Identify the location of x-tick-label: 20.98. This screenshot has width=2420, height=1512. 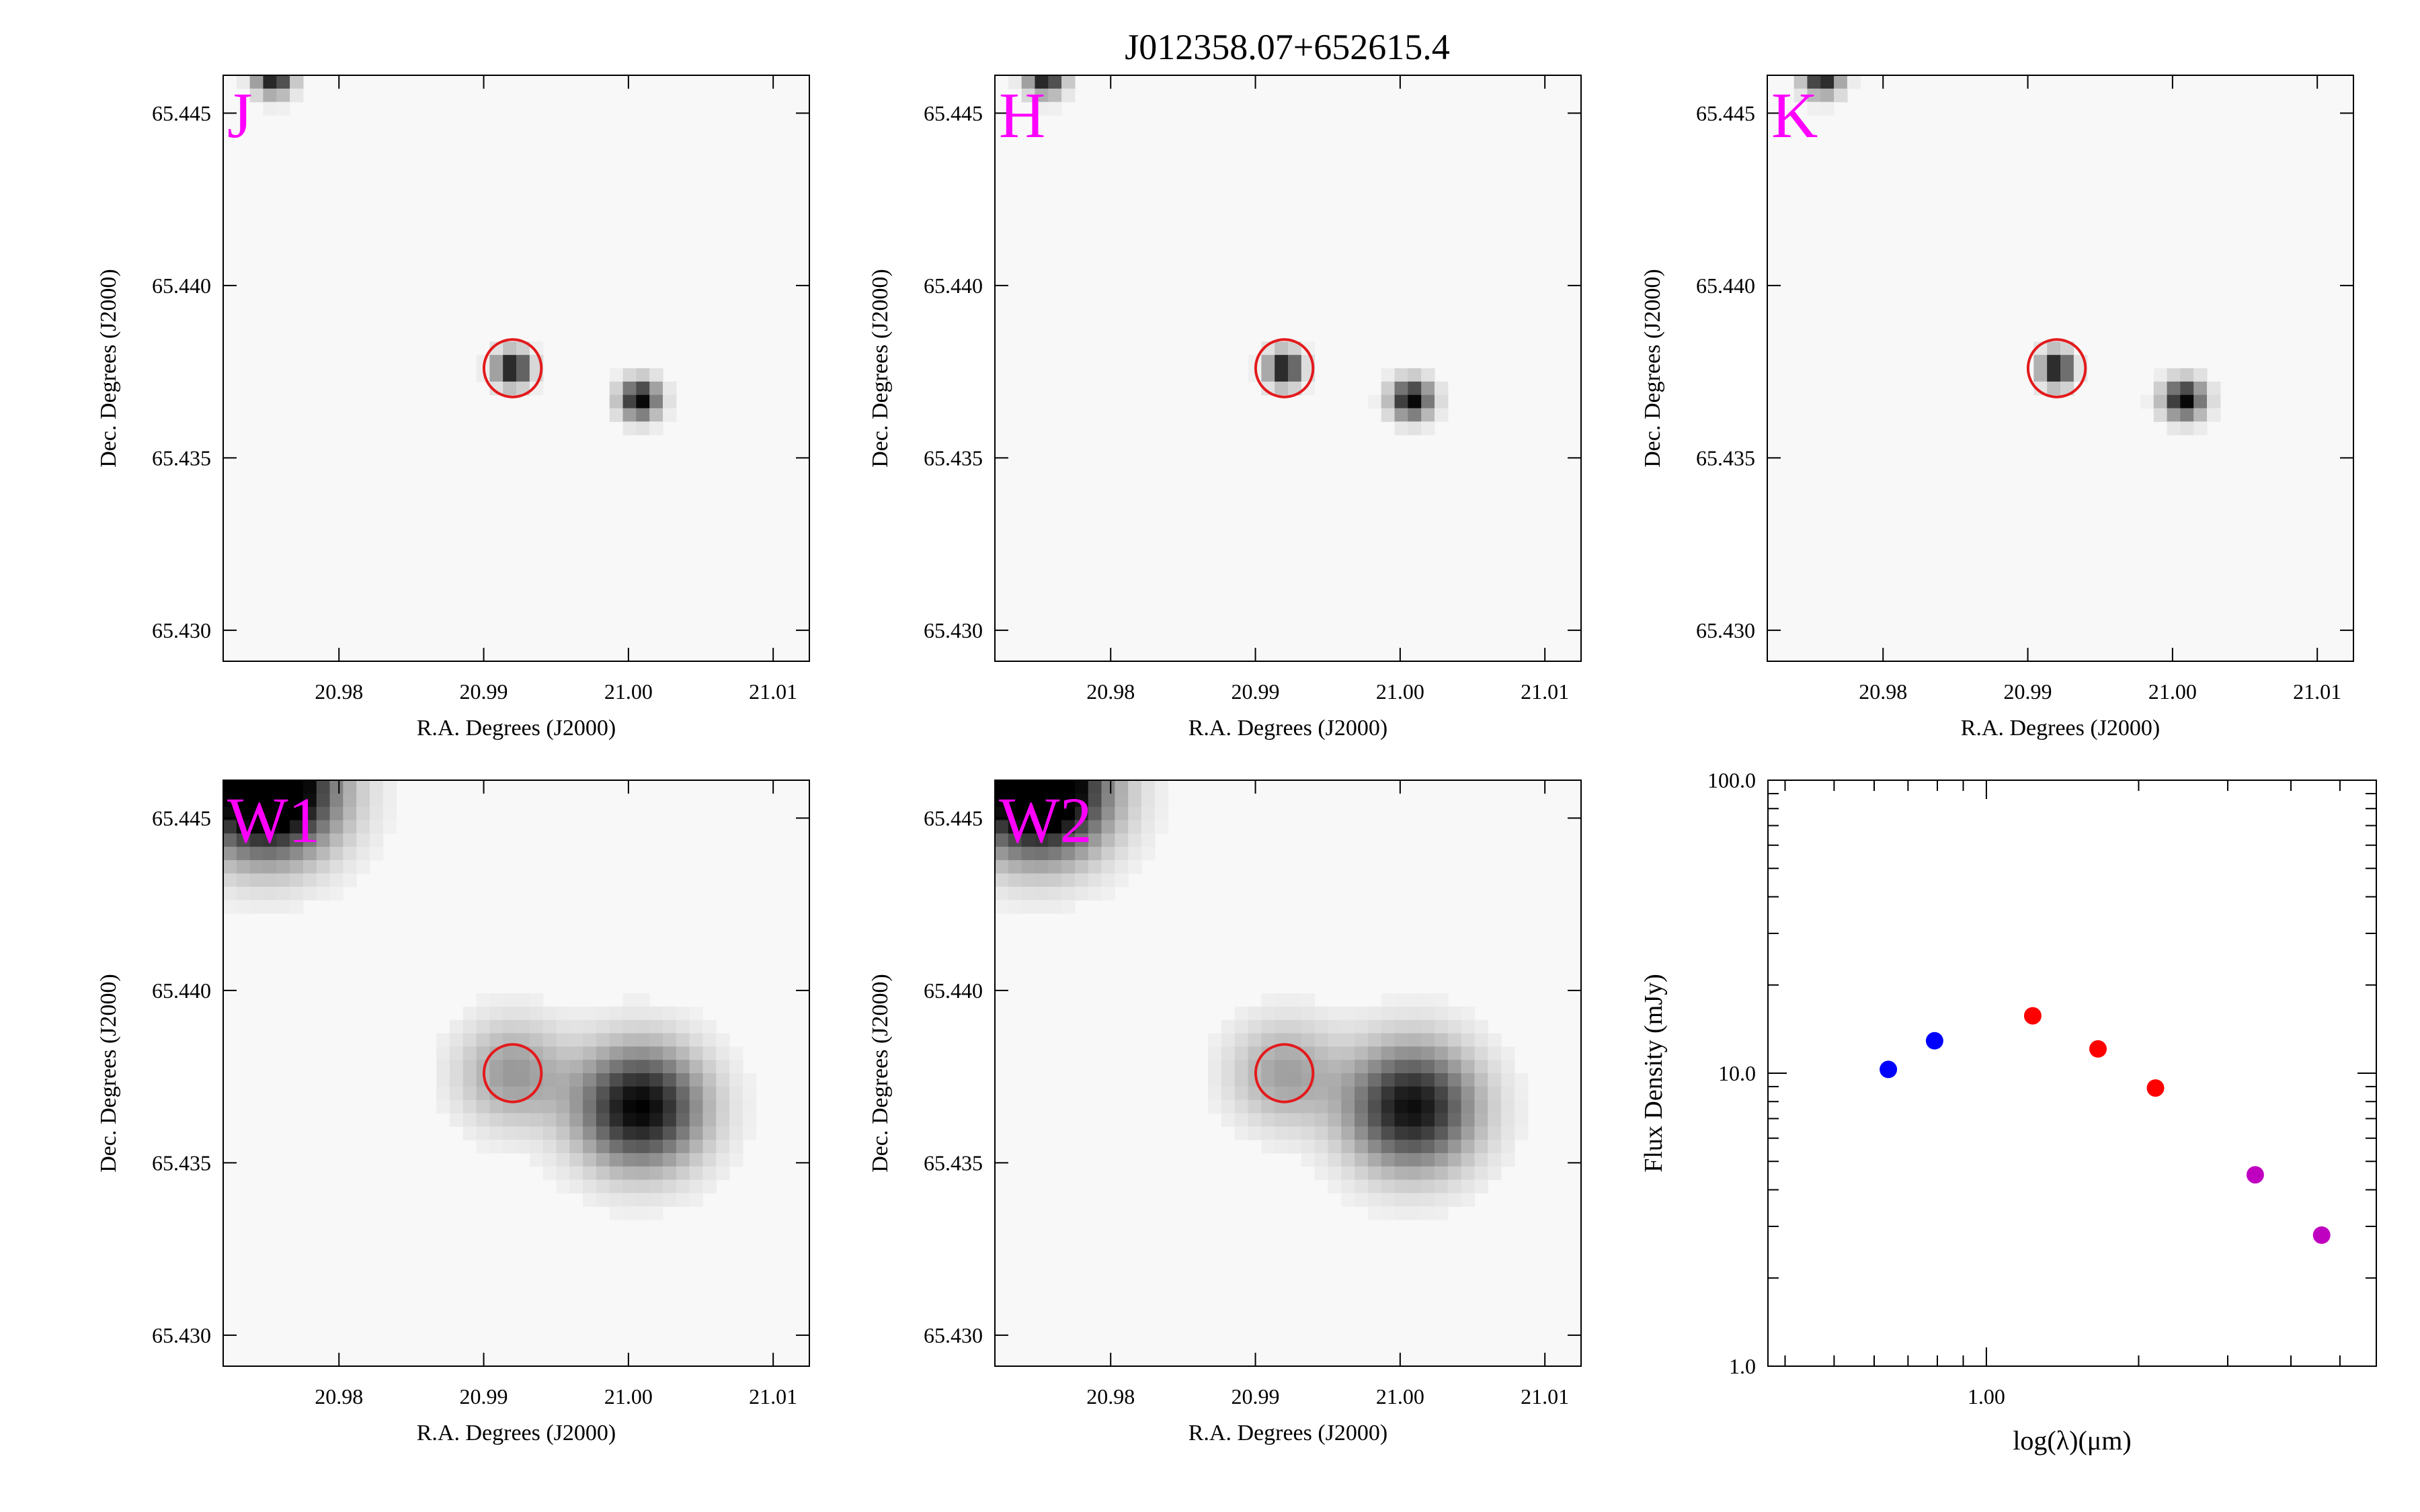
(1883, 691).